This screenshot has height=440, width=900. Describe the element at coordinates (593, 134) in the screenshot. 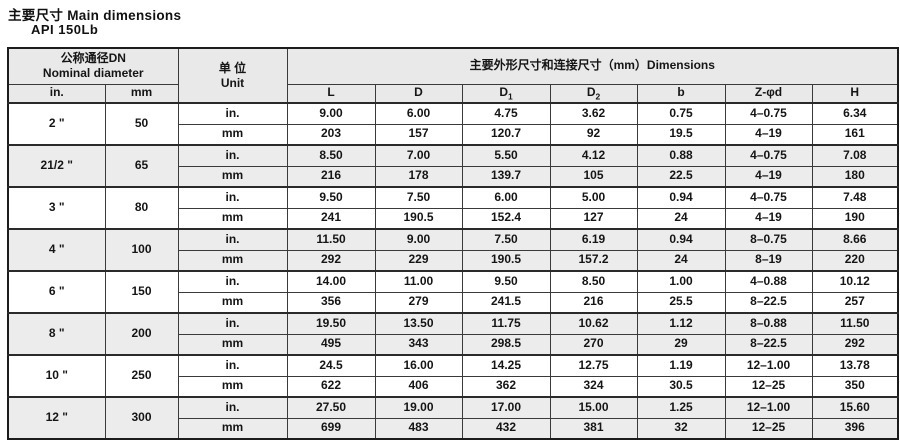

I see `value-cell: 92` at that location.